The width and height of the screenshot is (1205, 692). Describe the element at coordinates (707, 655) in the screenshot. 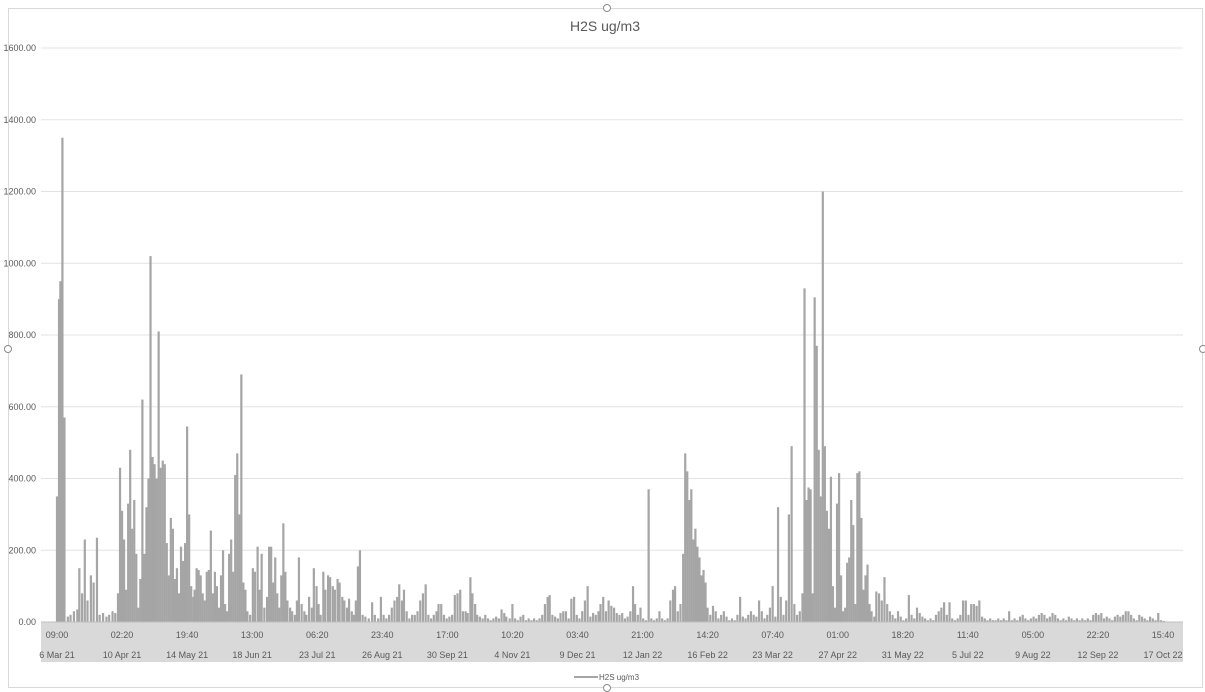

I see `x-date-label: 16 Feb 22` at that location.